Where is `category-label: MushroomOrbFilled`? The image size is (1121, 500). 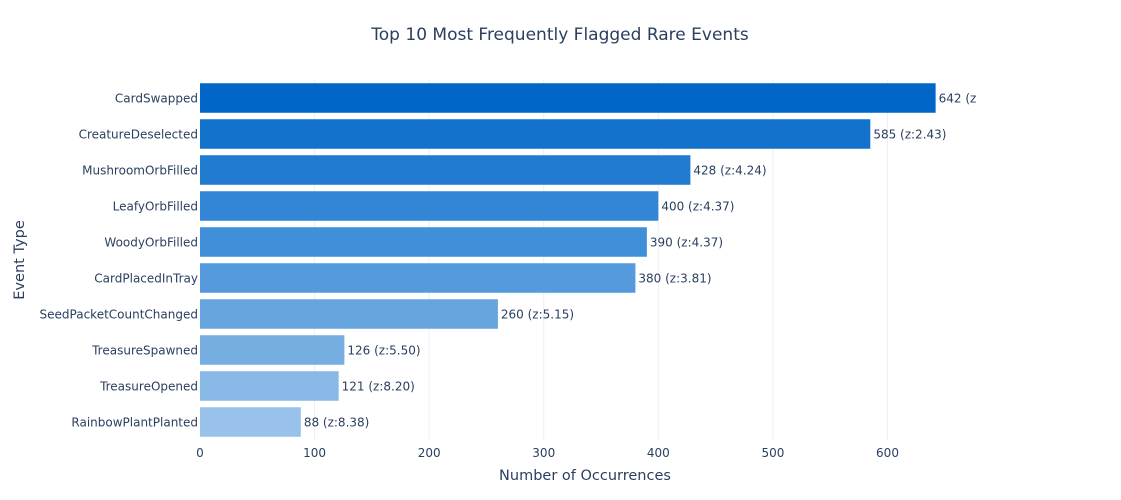 category-label: MushroomOrbFilled is located at coordinates (140, 171).